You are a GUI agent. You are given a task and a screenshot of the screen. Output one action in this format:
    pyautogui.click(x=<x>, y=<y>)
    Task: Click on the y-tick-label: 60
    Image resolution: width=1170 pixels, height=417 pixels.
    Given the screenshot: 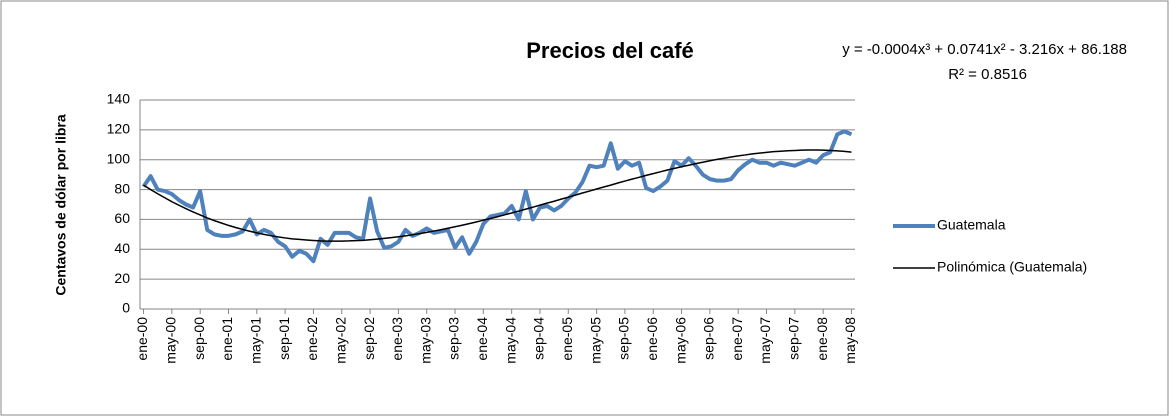 What is the action you would take?
    pyautogui.click(x=122, y=218)
    